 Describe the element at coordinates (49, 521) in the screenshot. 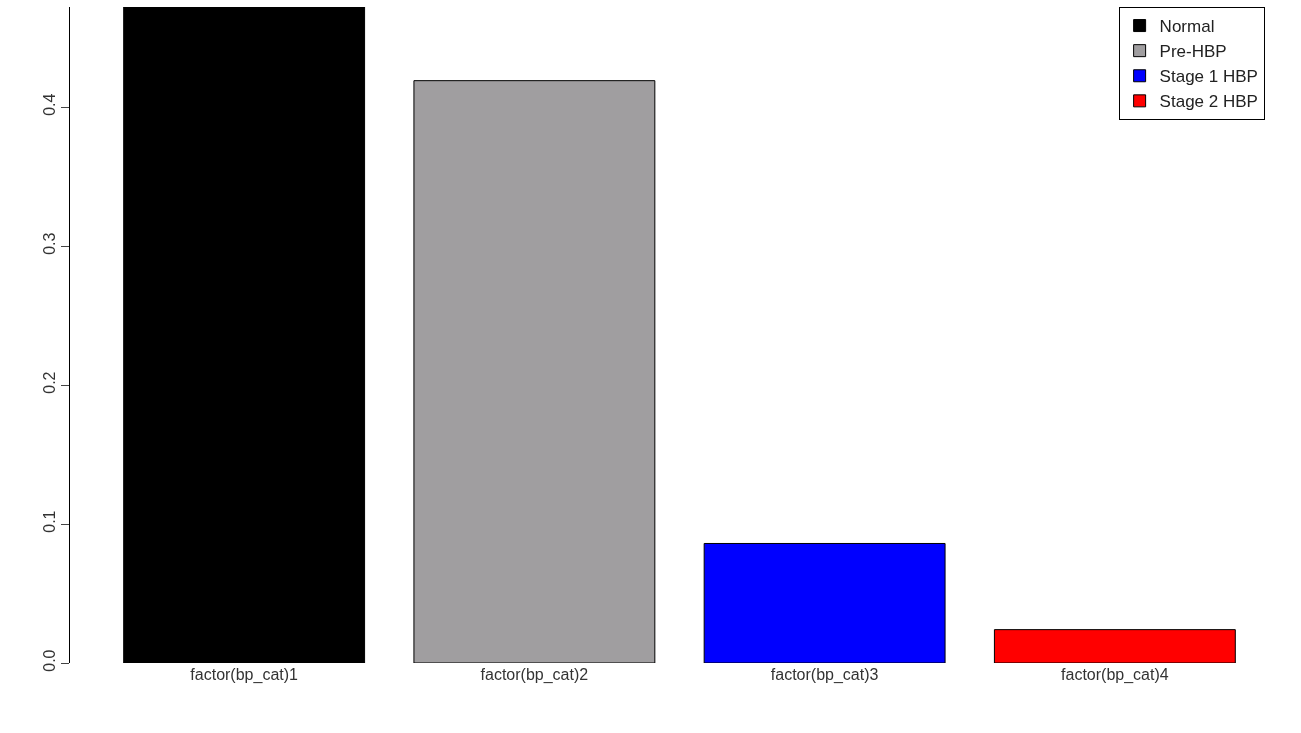

I see `y-tick-label: 0.1` at that location.